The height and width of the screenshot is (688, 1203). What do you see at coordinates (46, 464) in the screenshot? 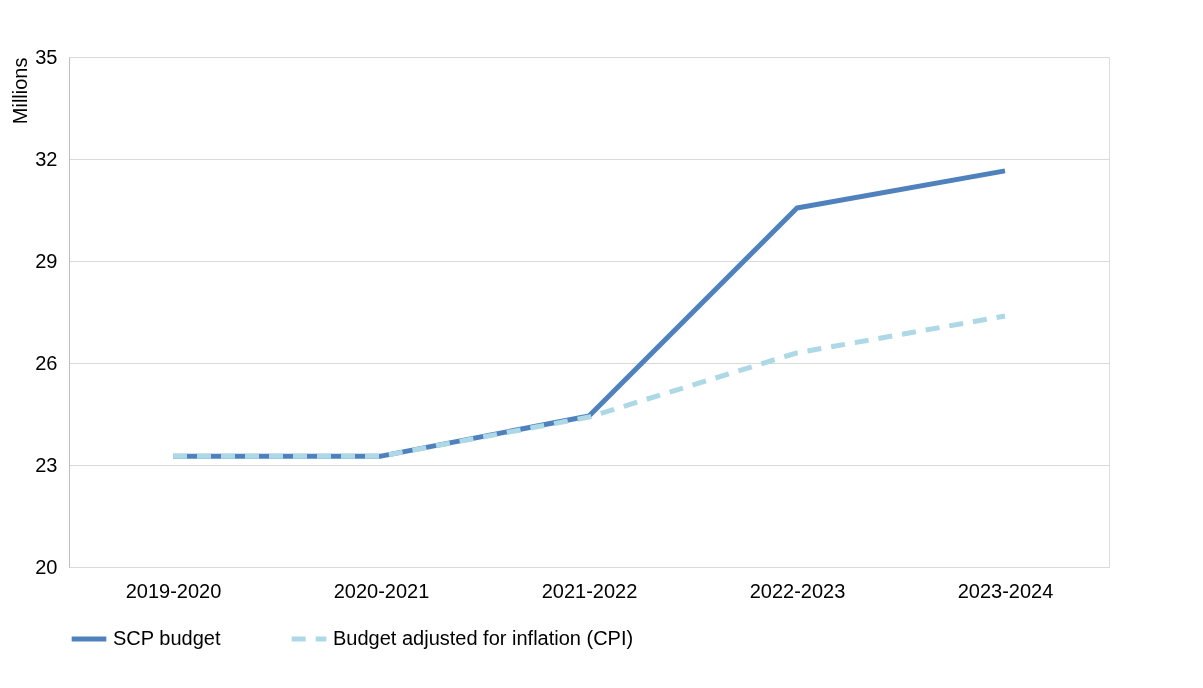
I see `y-tick-label: 23` at bounding box center [46, 464].